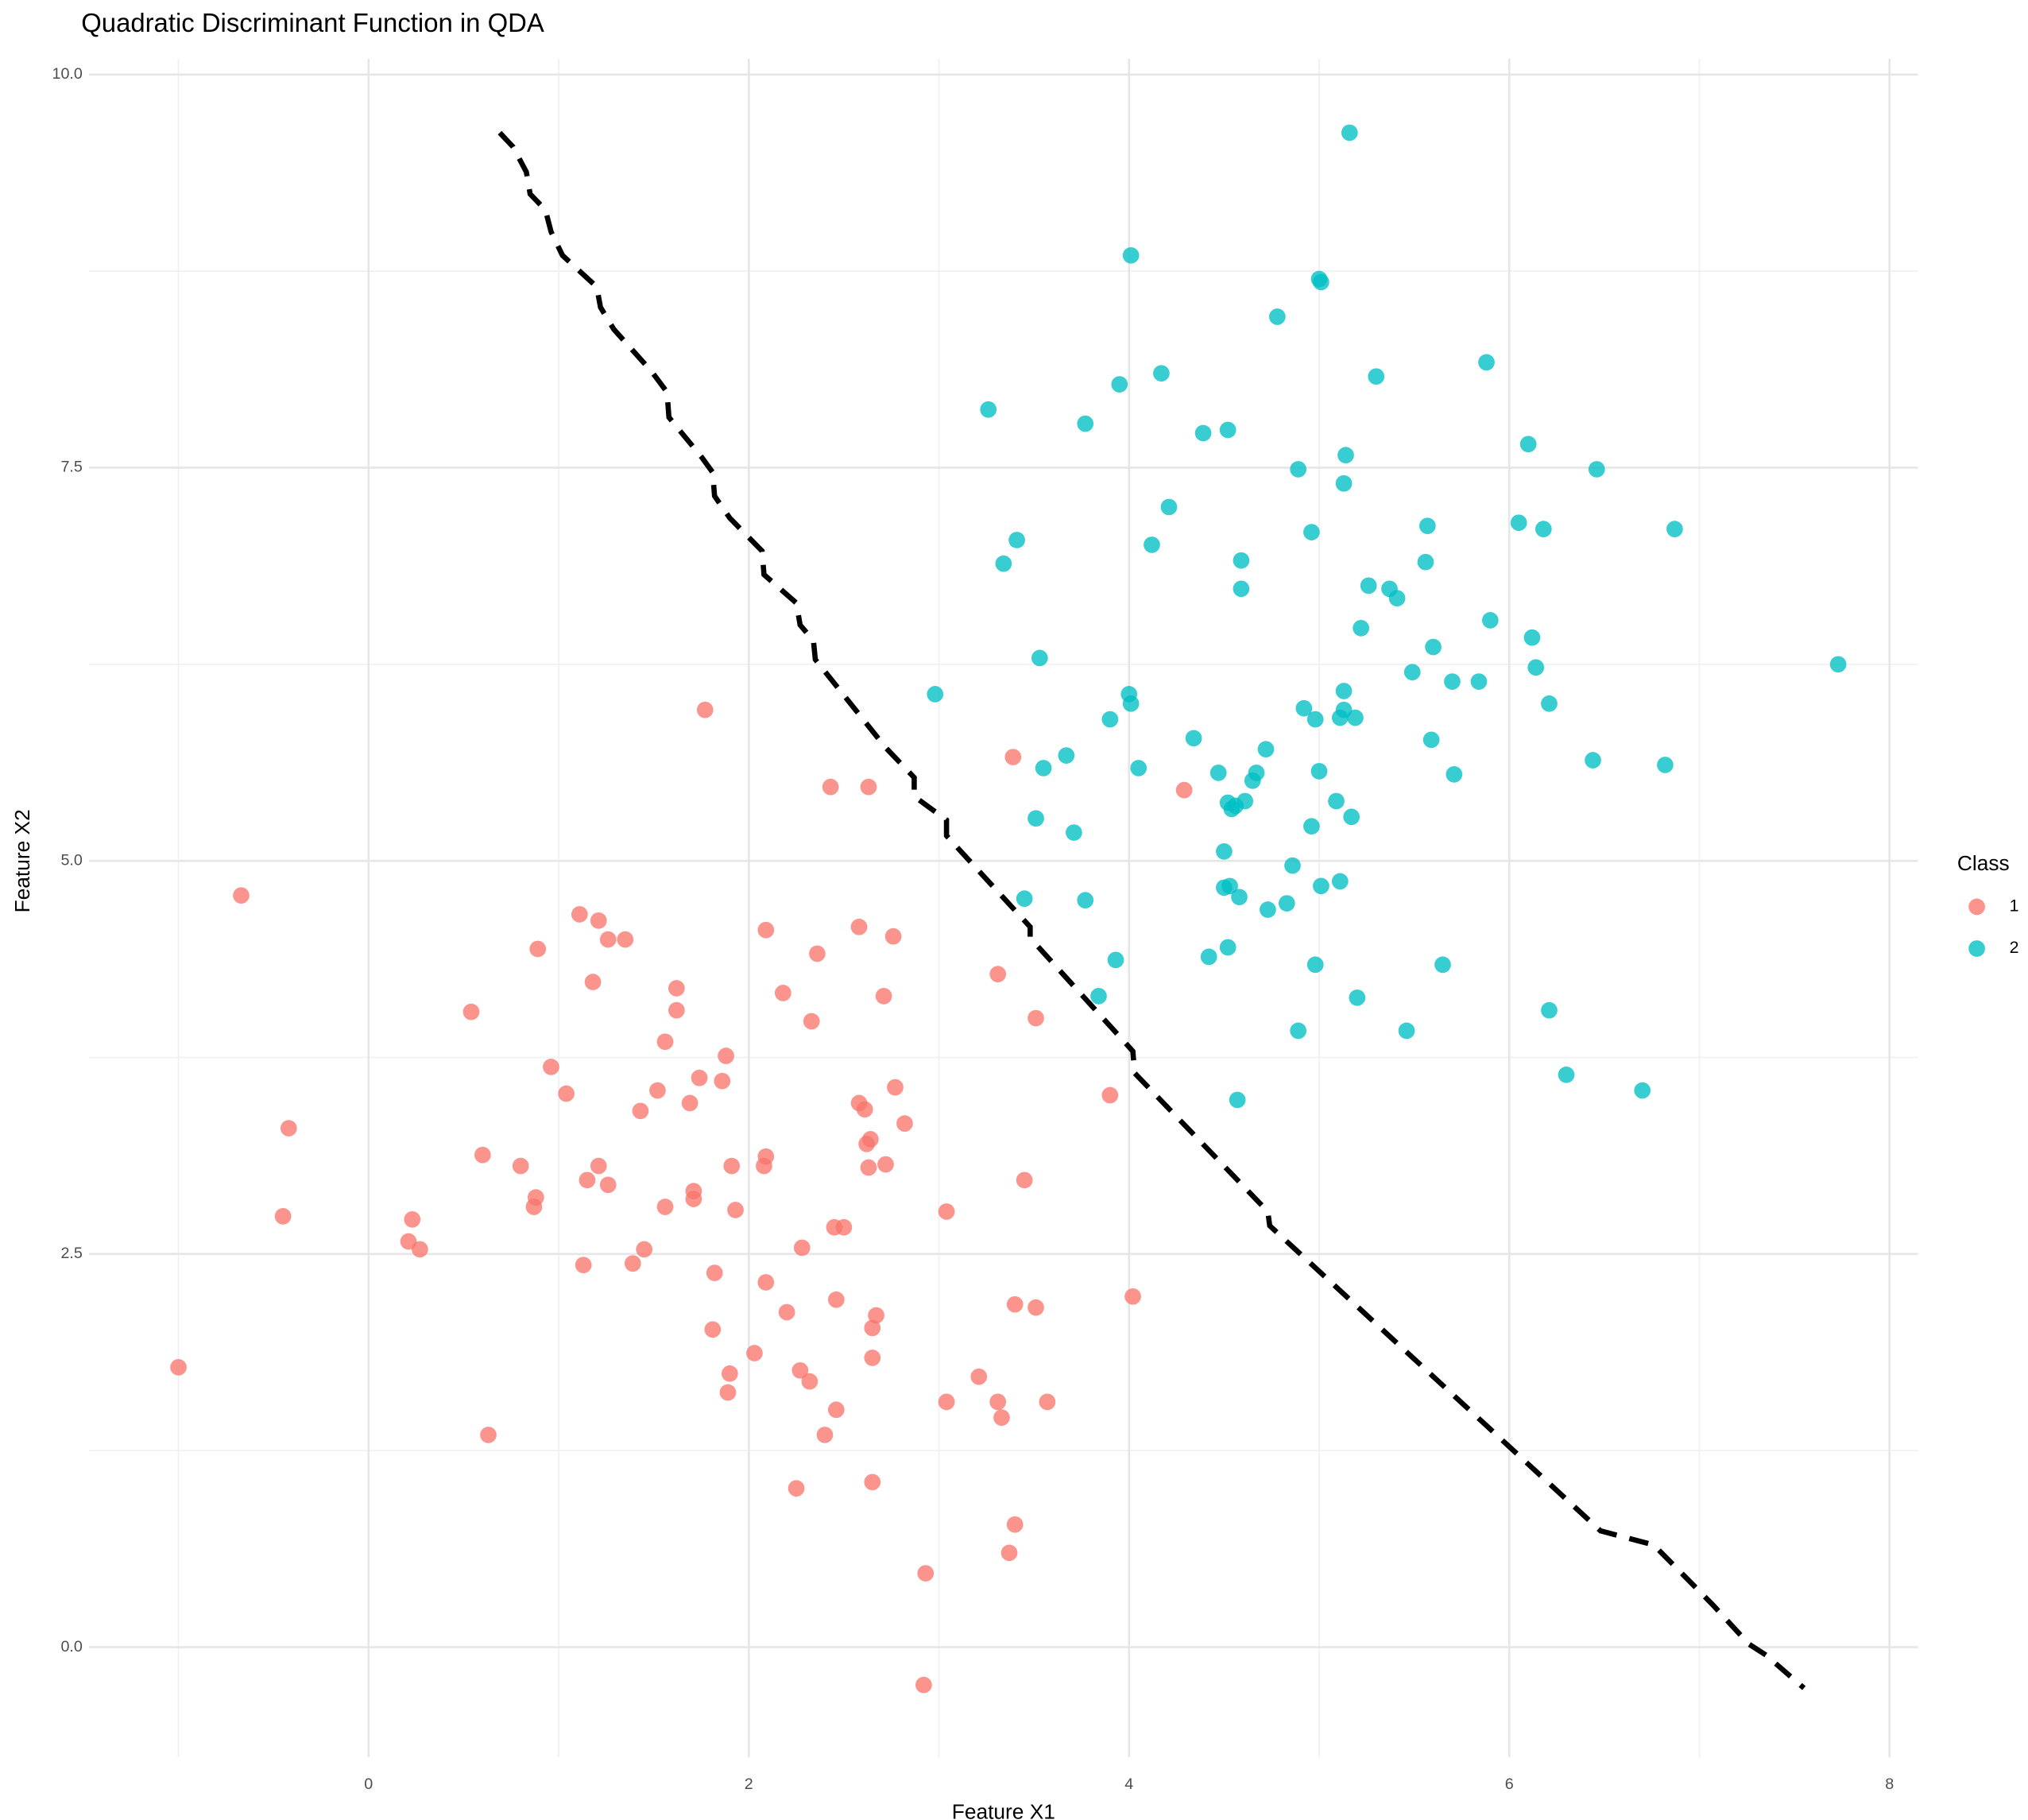 This screenshot has height=1820, width=2028. I want to click on chart-title: Quadratic Discriminant Function in QDA, so click(312, 22).